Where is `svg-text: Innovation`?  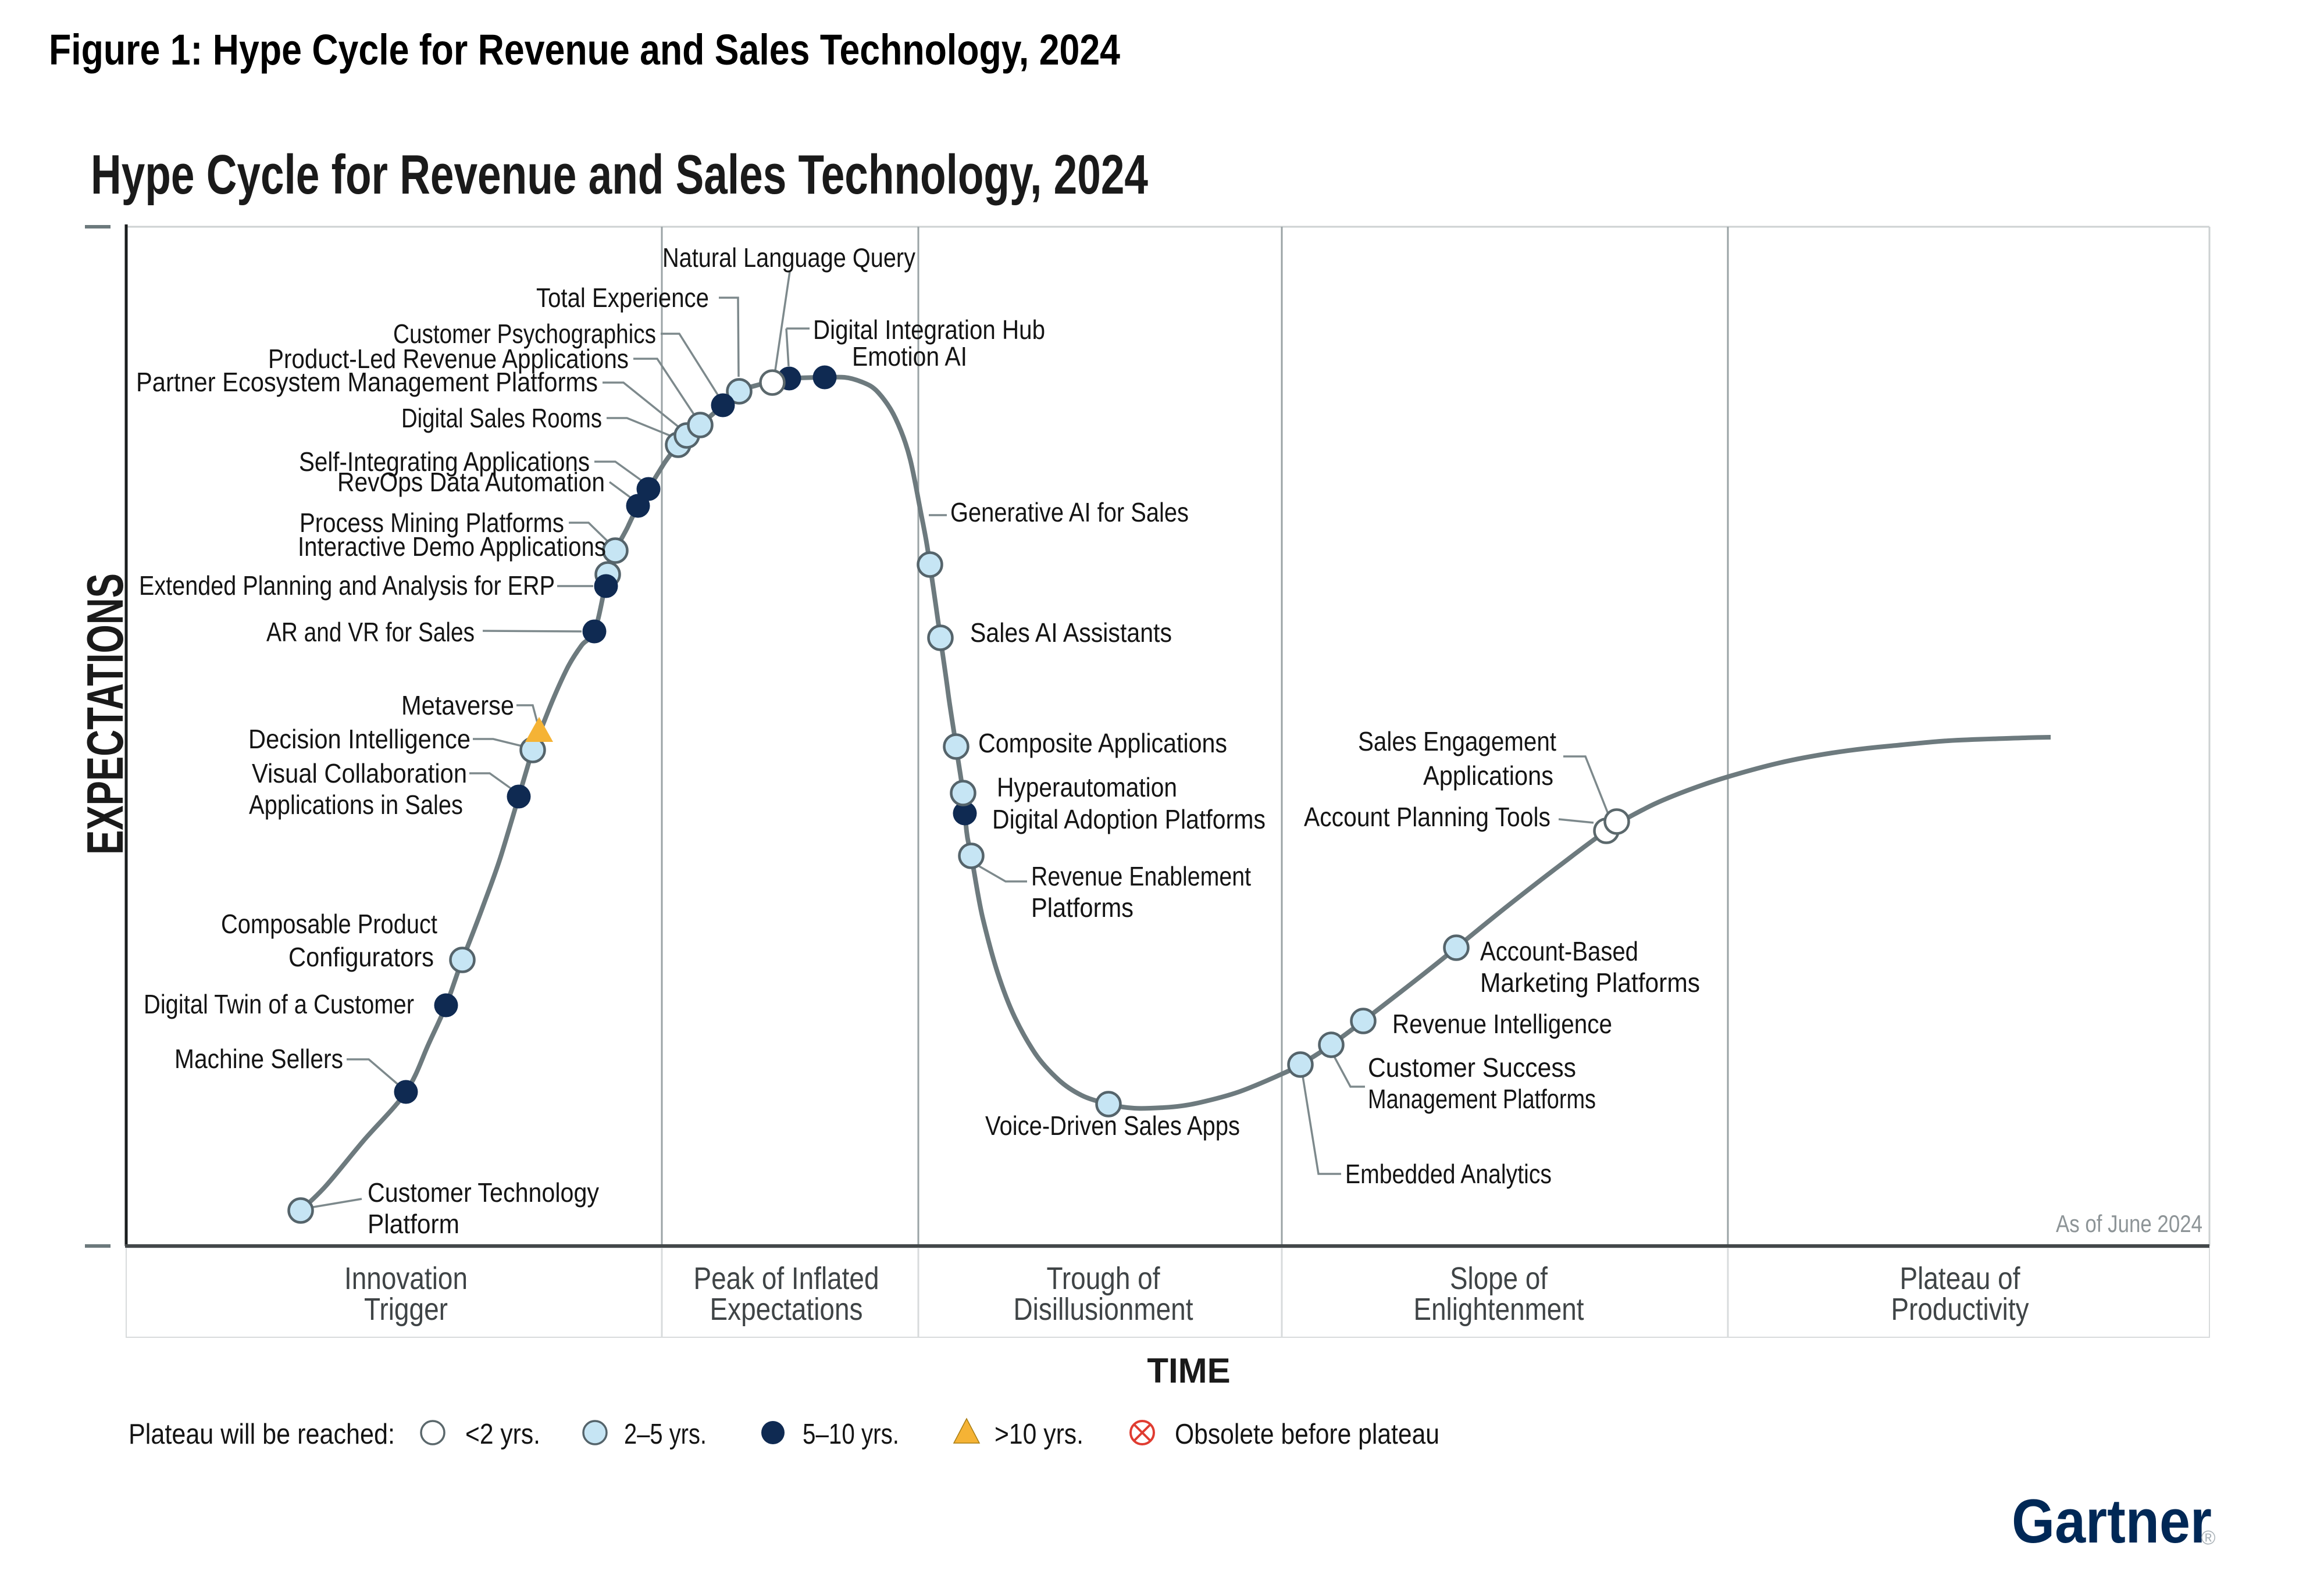
svg-text: Innovation is located at coordinates (406, 1278).